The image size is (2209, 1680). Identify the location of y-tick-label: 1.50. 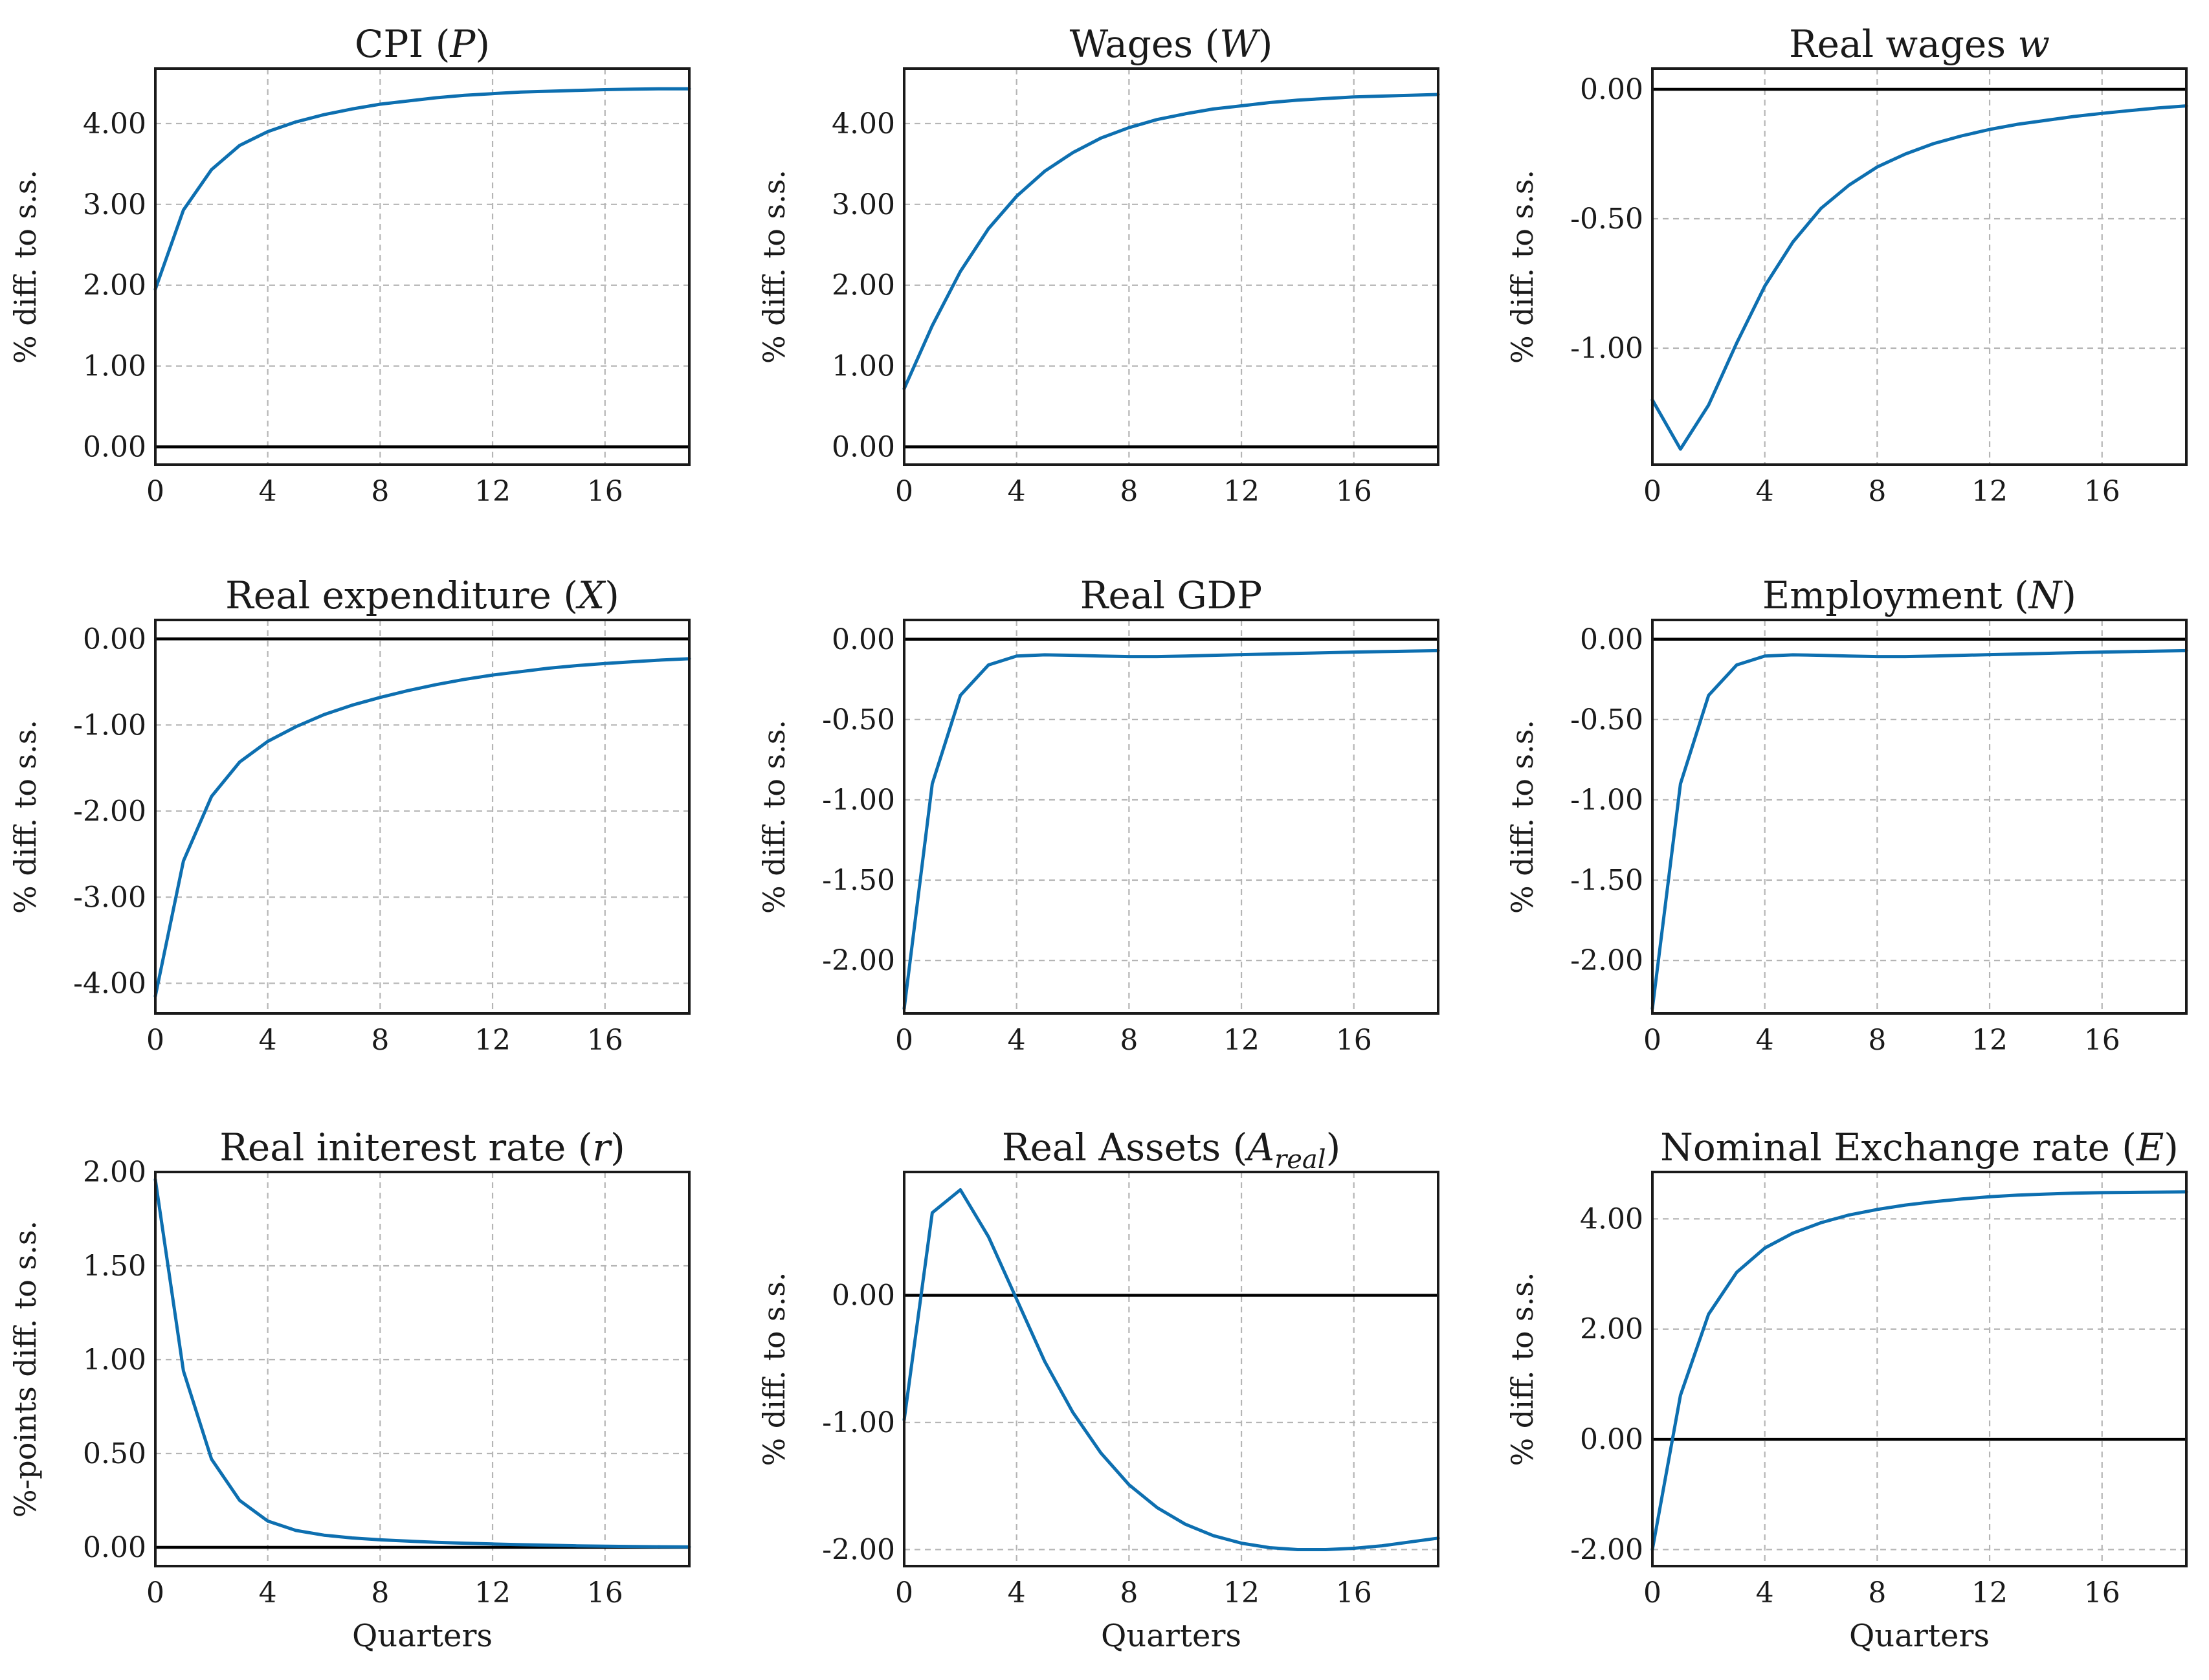
(114, 1266).